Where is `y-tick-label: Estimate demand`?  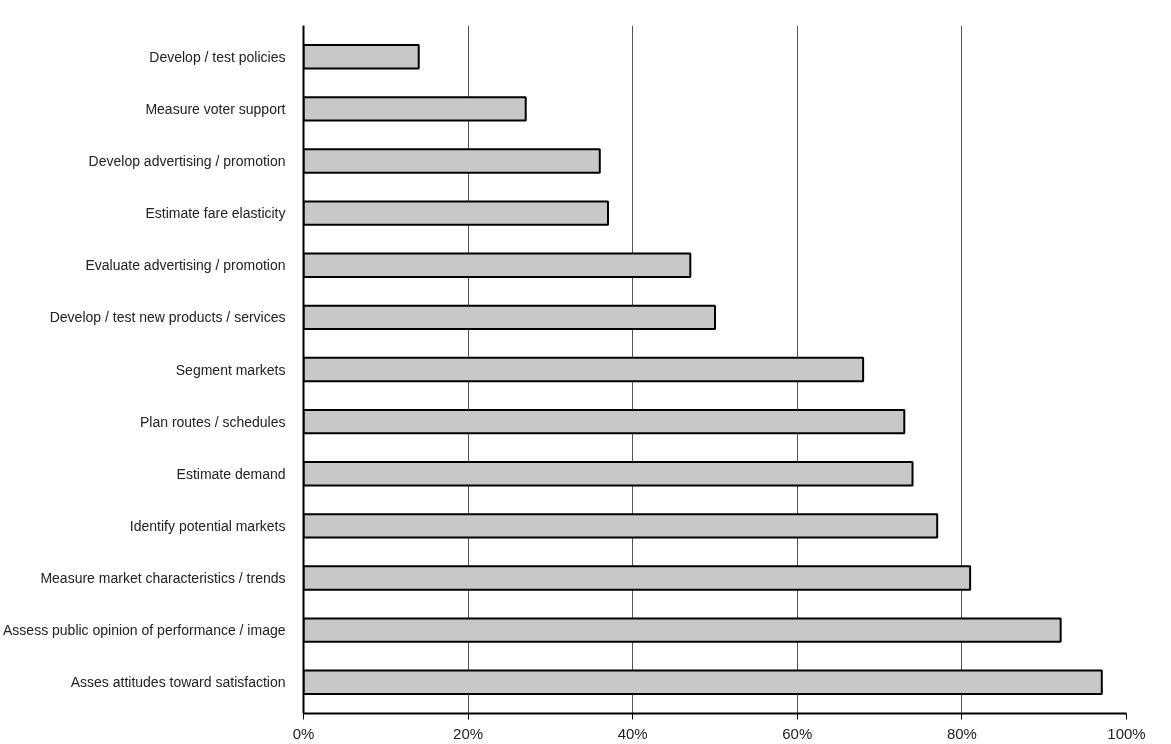 y-tick-label: Estimate demand is located at coordinates (231, 473).